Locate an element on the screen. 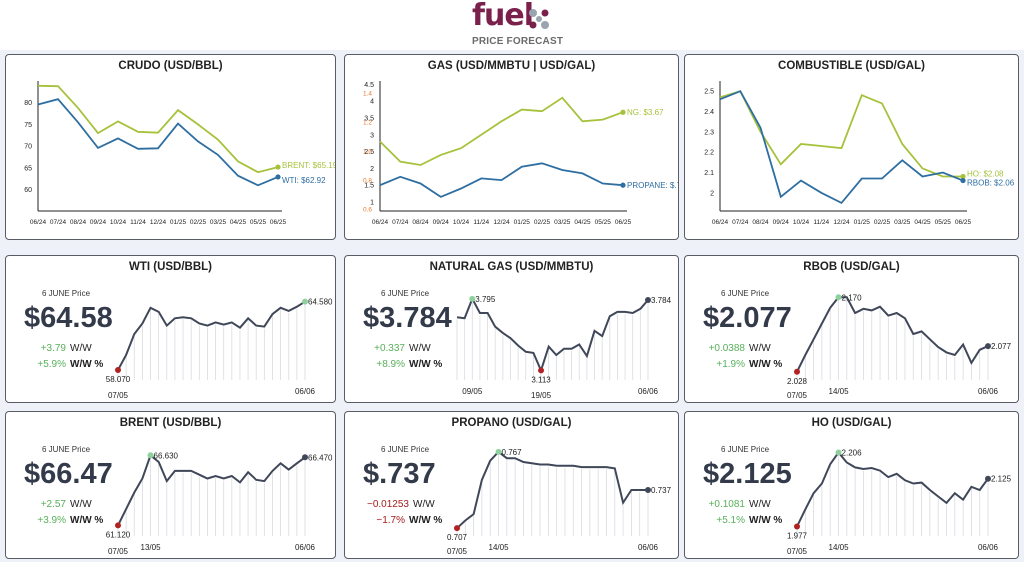  x-date-label: 14/05 is located at coordinates (499, 547).